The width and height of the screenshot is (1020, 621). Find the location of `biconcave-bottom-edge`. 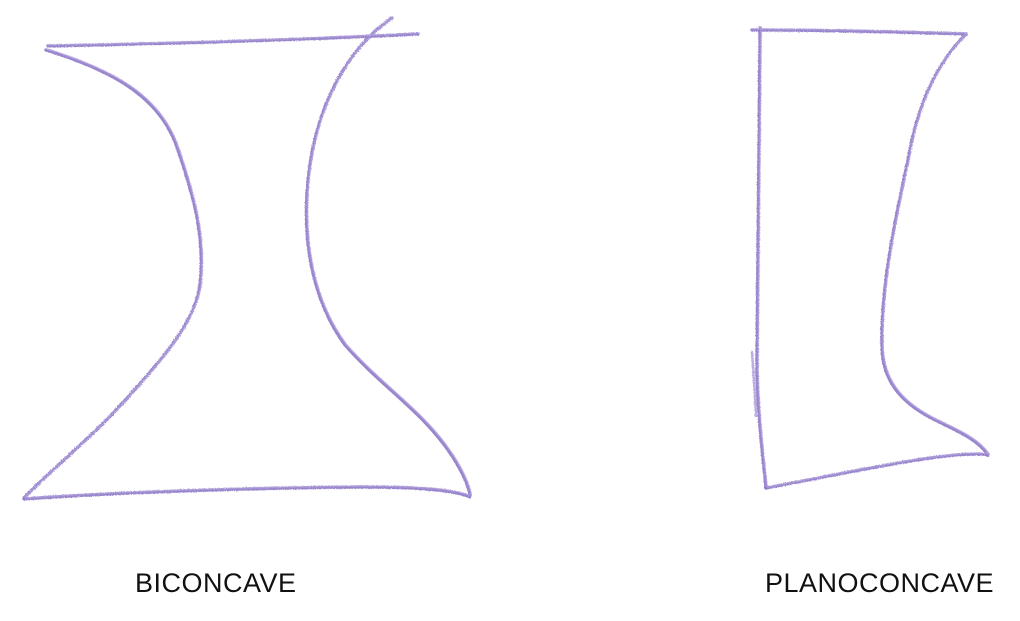

biconcave-bottom-edge is located at coordinates (247, 493).